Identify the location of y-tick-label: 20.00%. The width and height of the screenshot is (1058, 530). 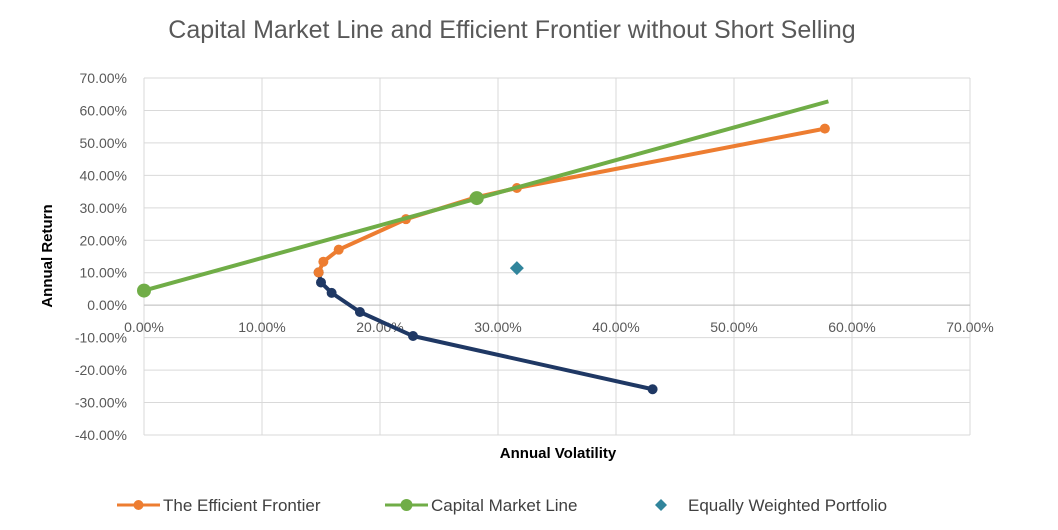
(103, 240).